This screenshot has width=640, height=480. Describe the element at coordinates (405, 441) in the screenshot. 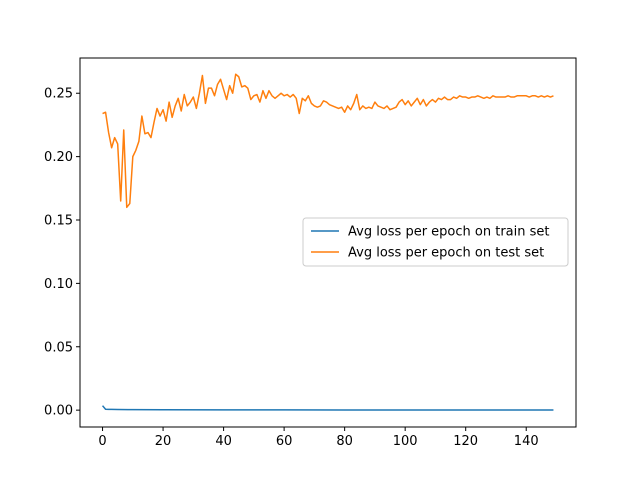

I see `x-tick-label: 100` at that location.